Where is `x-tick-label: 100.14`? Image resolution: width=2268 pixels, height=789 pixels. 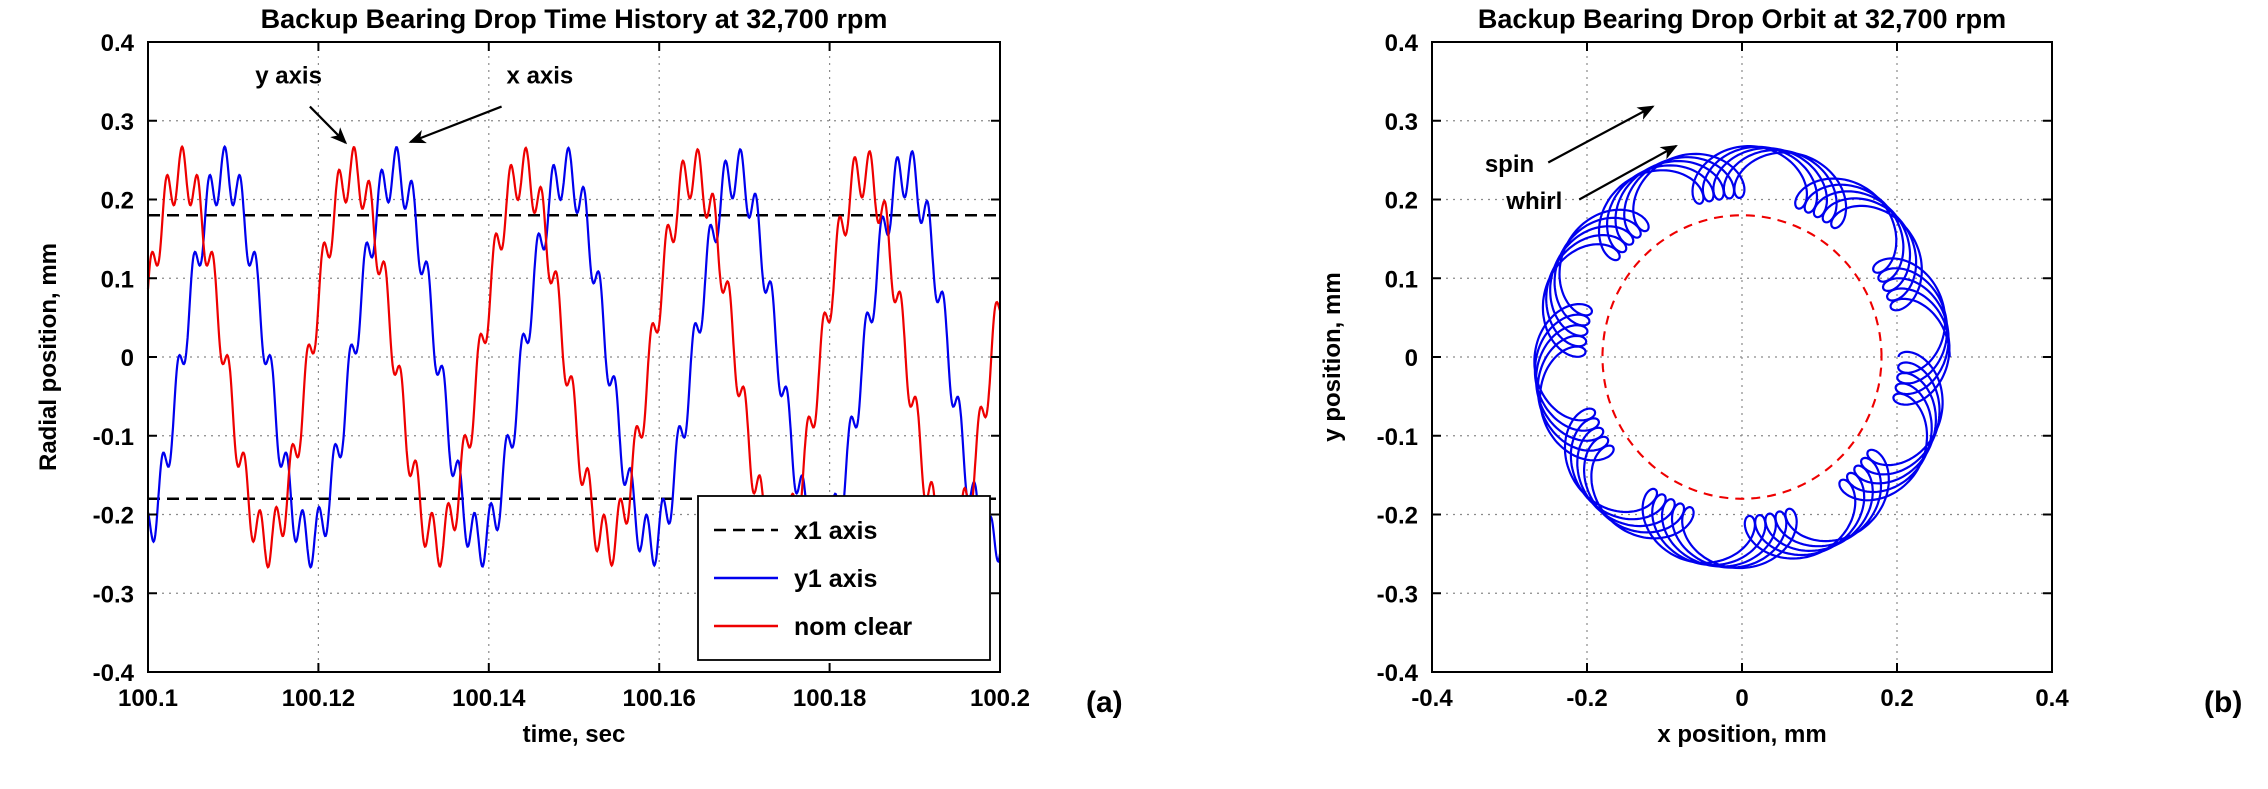
x-tick-label: 100.14 is located at coordinates (489, 698).